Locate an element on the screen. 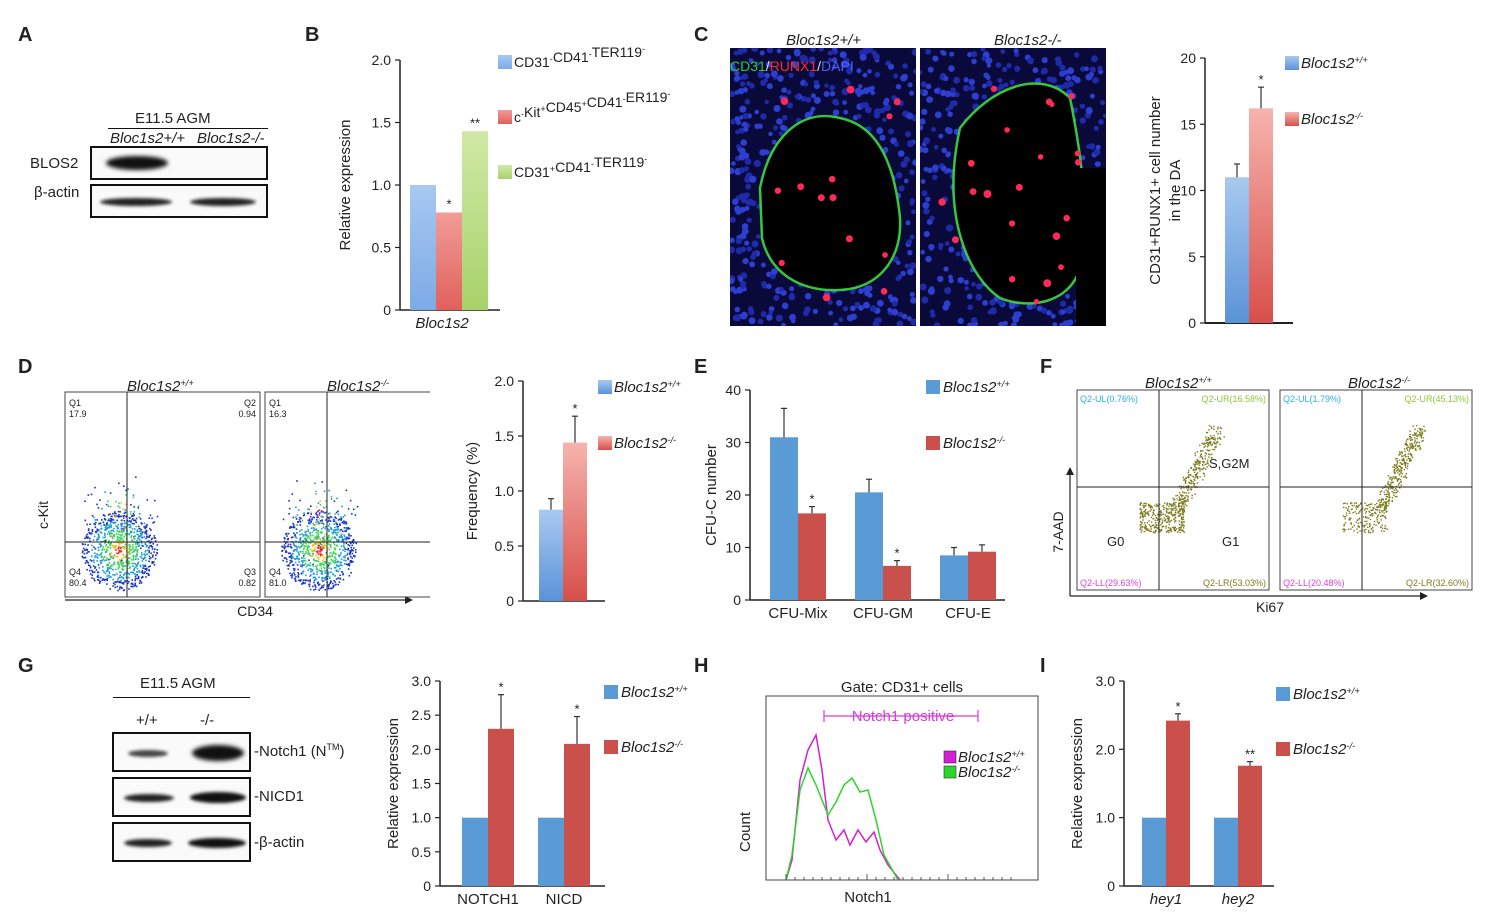  panel-f-label-sg2m: S,G2M is located at coordinates (1229, 463).